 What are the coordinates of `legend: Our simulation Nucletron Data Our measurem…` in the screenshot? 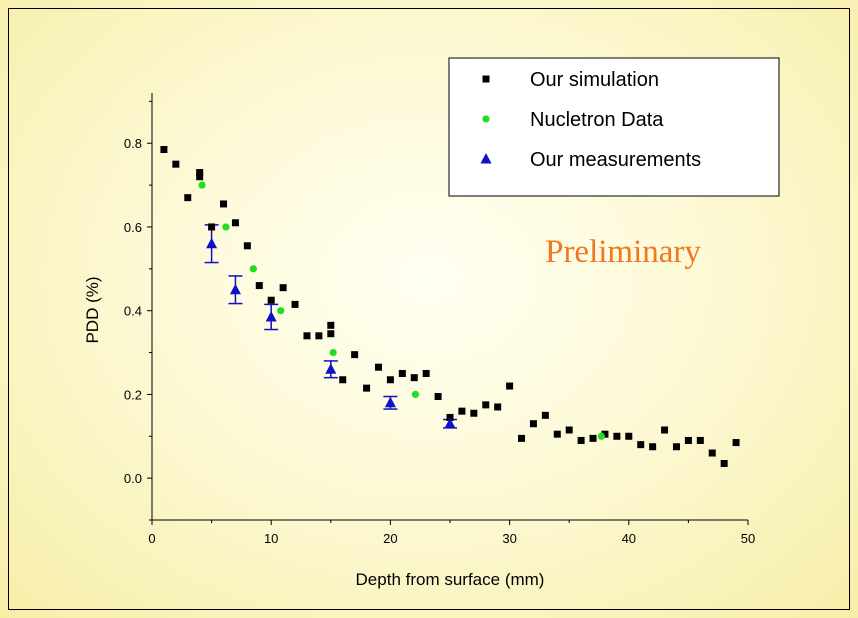 It's located at (614, 127).